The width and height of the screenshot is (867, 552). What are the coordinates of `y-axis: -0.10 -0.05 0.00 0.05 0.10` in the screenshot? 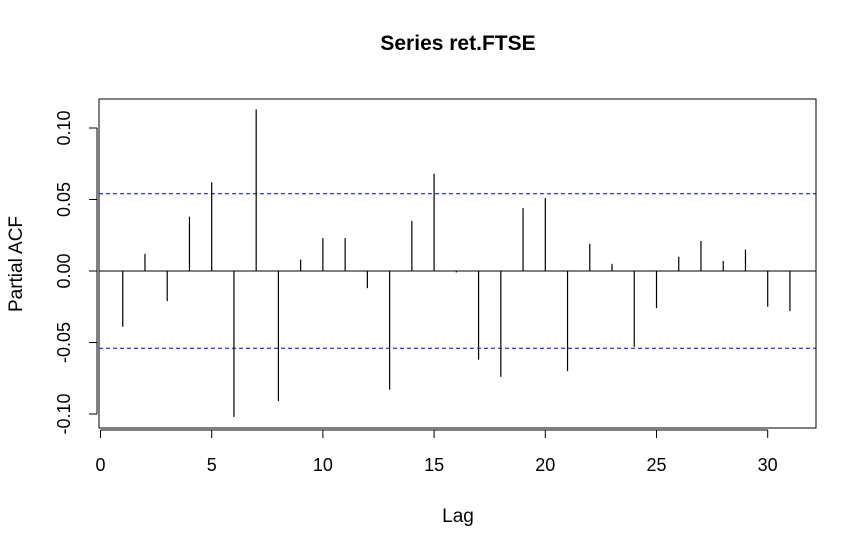 It's located at (76, 272).